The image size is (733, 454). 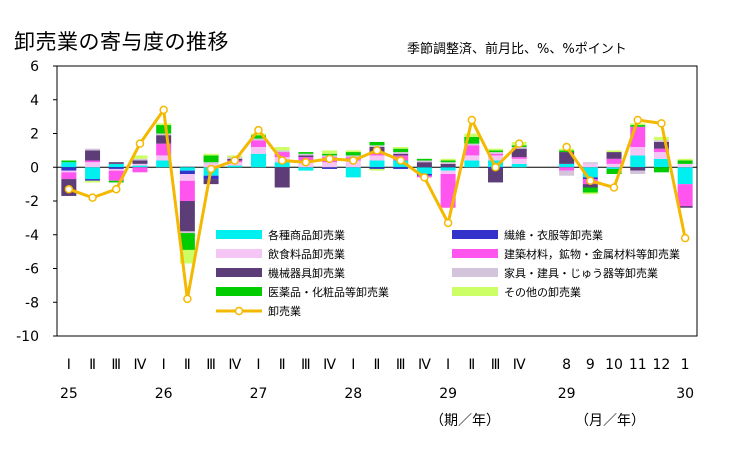 What do you see at coordinates (187, 365) in the screenshot?
I see `x-tick-label: Ⅱ` at bounding box center [187, 365].